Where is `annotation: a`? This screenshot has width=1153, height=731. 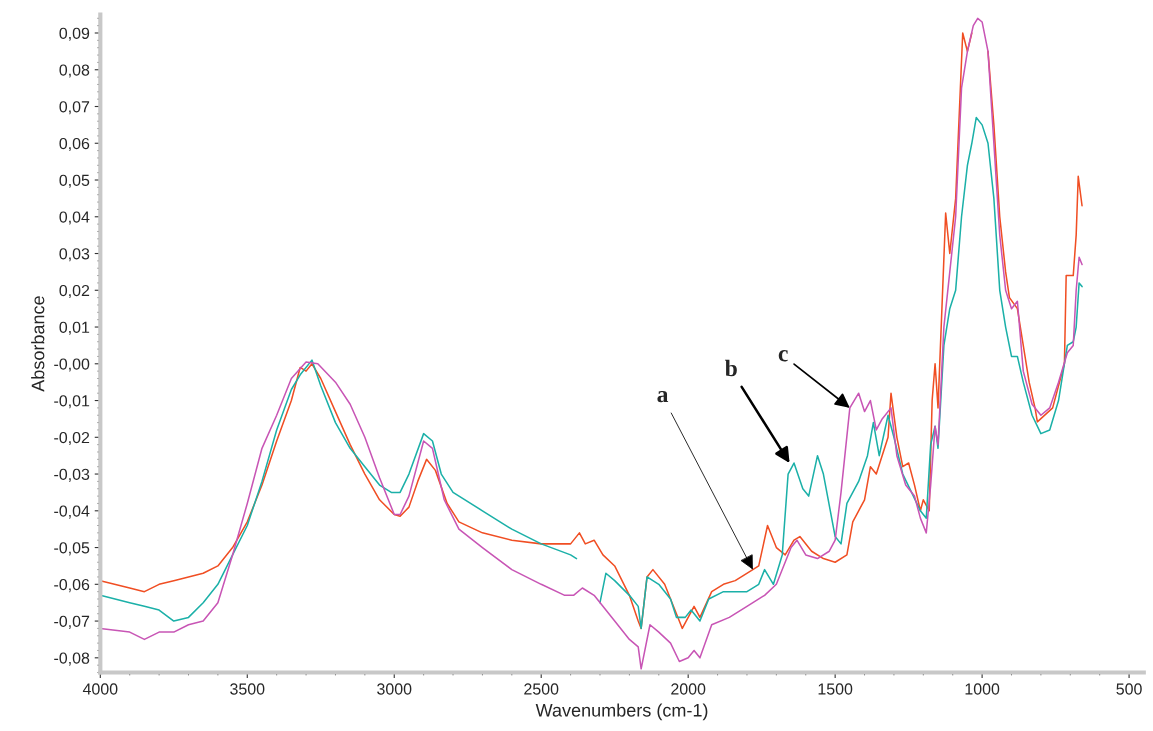
annotation: a is located at coordinates (663, 397).